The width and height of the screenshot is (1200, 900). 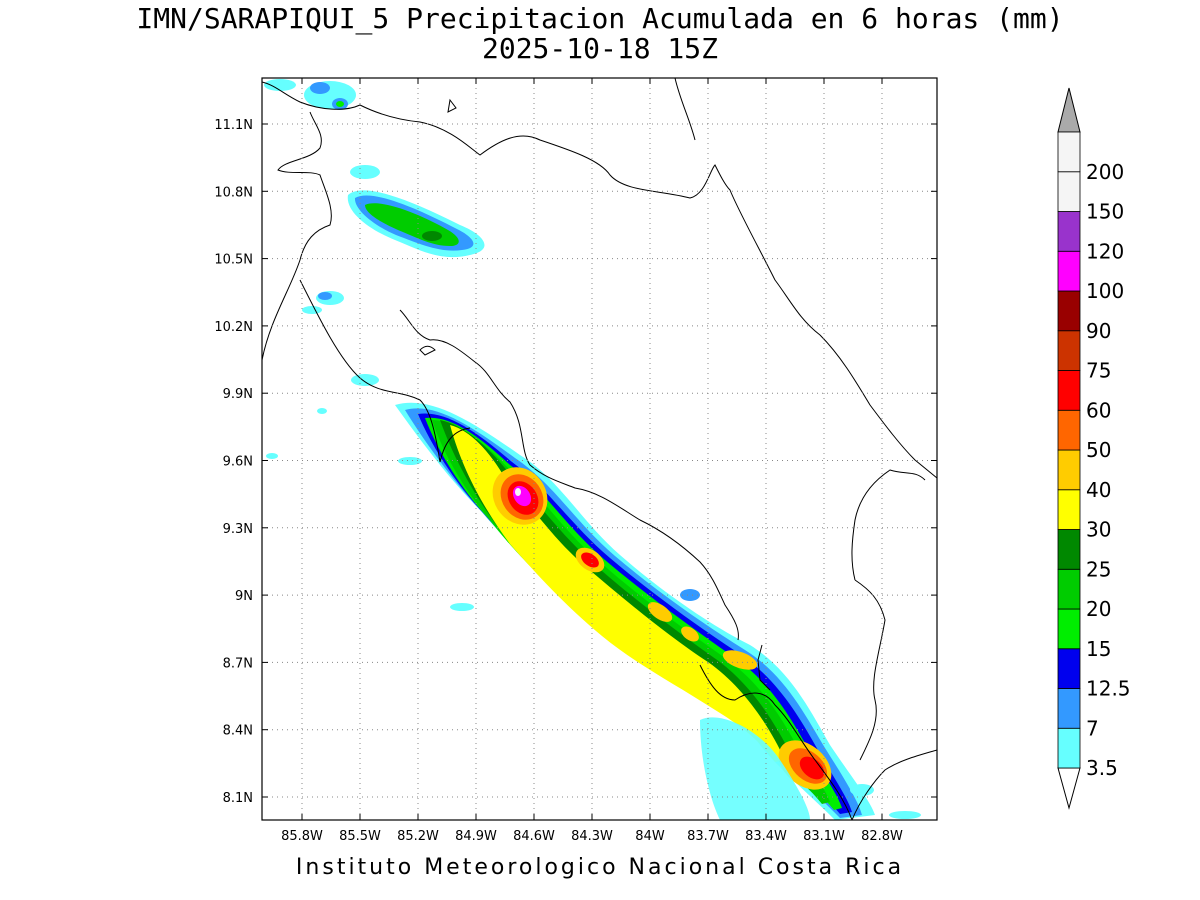 What do you see at coordinates (244, 596) in the screenshot?
I see `lat-tick-label: 9N` at bounding box center [244, 596].